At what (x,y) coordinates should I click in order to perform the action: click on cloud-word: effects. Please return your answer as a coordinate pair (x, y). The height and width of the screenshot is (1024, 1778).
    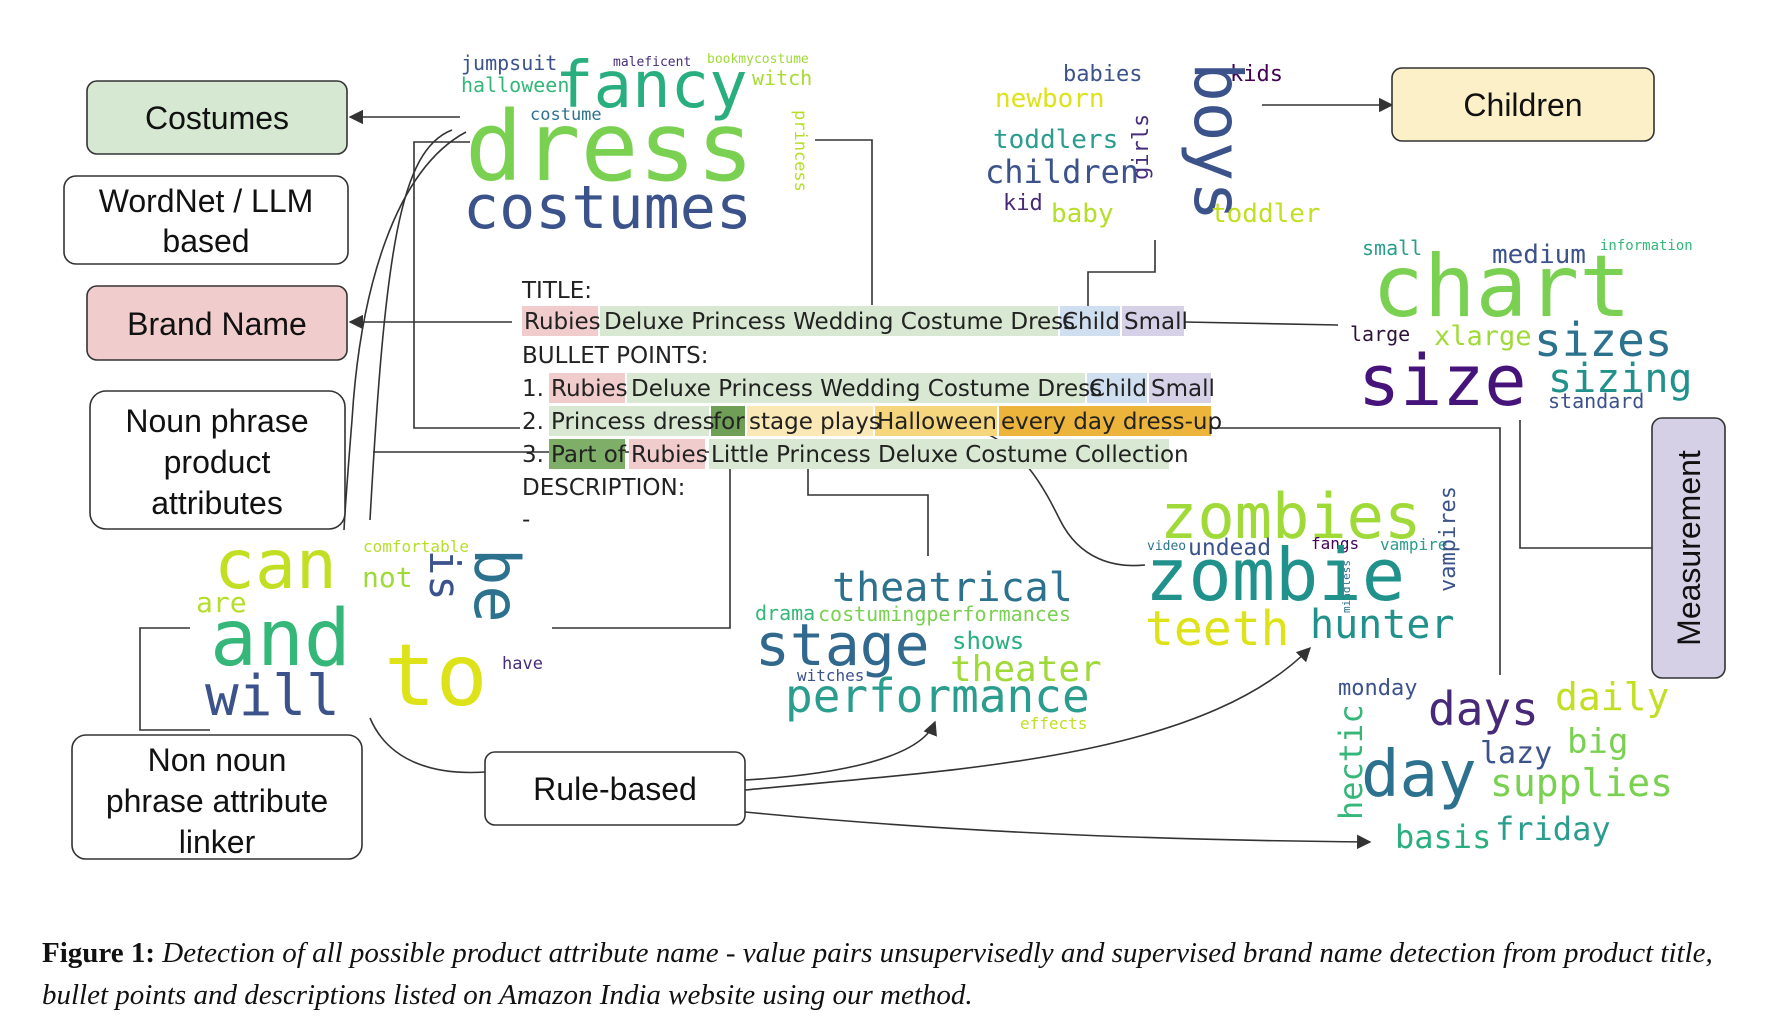
    Looking at the image, I should click on (1053, 723).